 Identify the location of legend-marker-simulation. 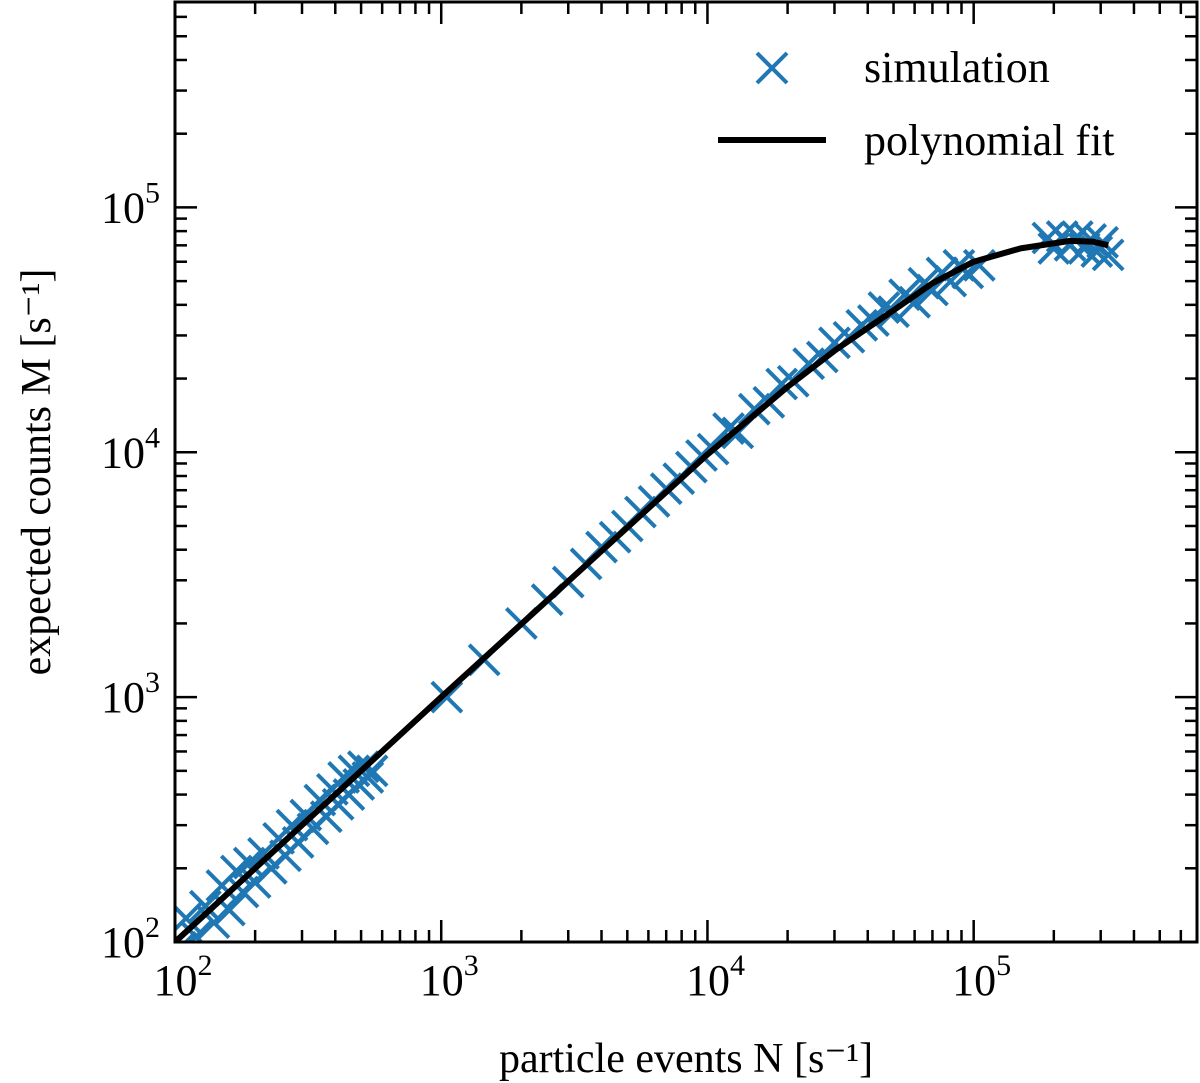
(772, 68).